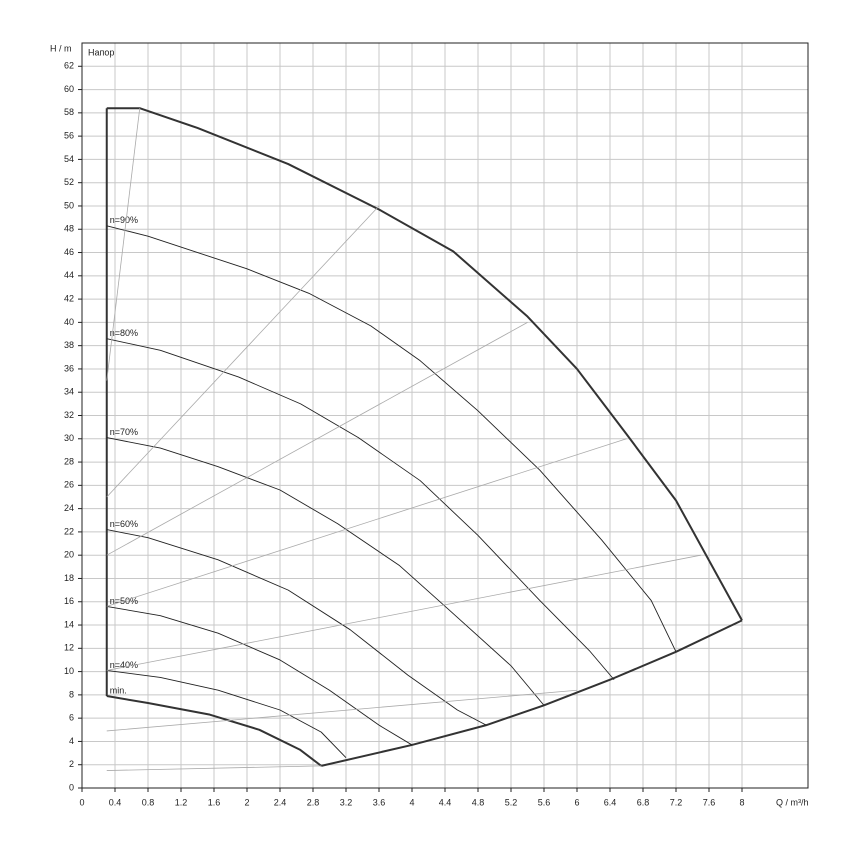  Describe the element at coordinates (792, 802) in the screenshot. I see `x-axis-label: Q / m³/h` at that location.